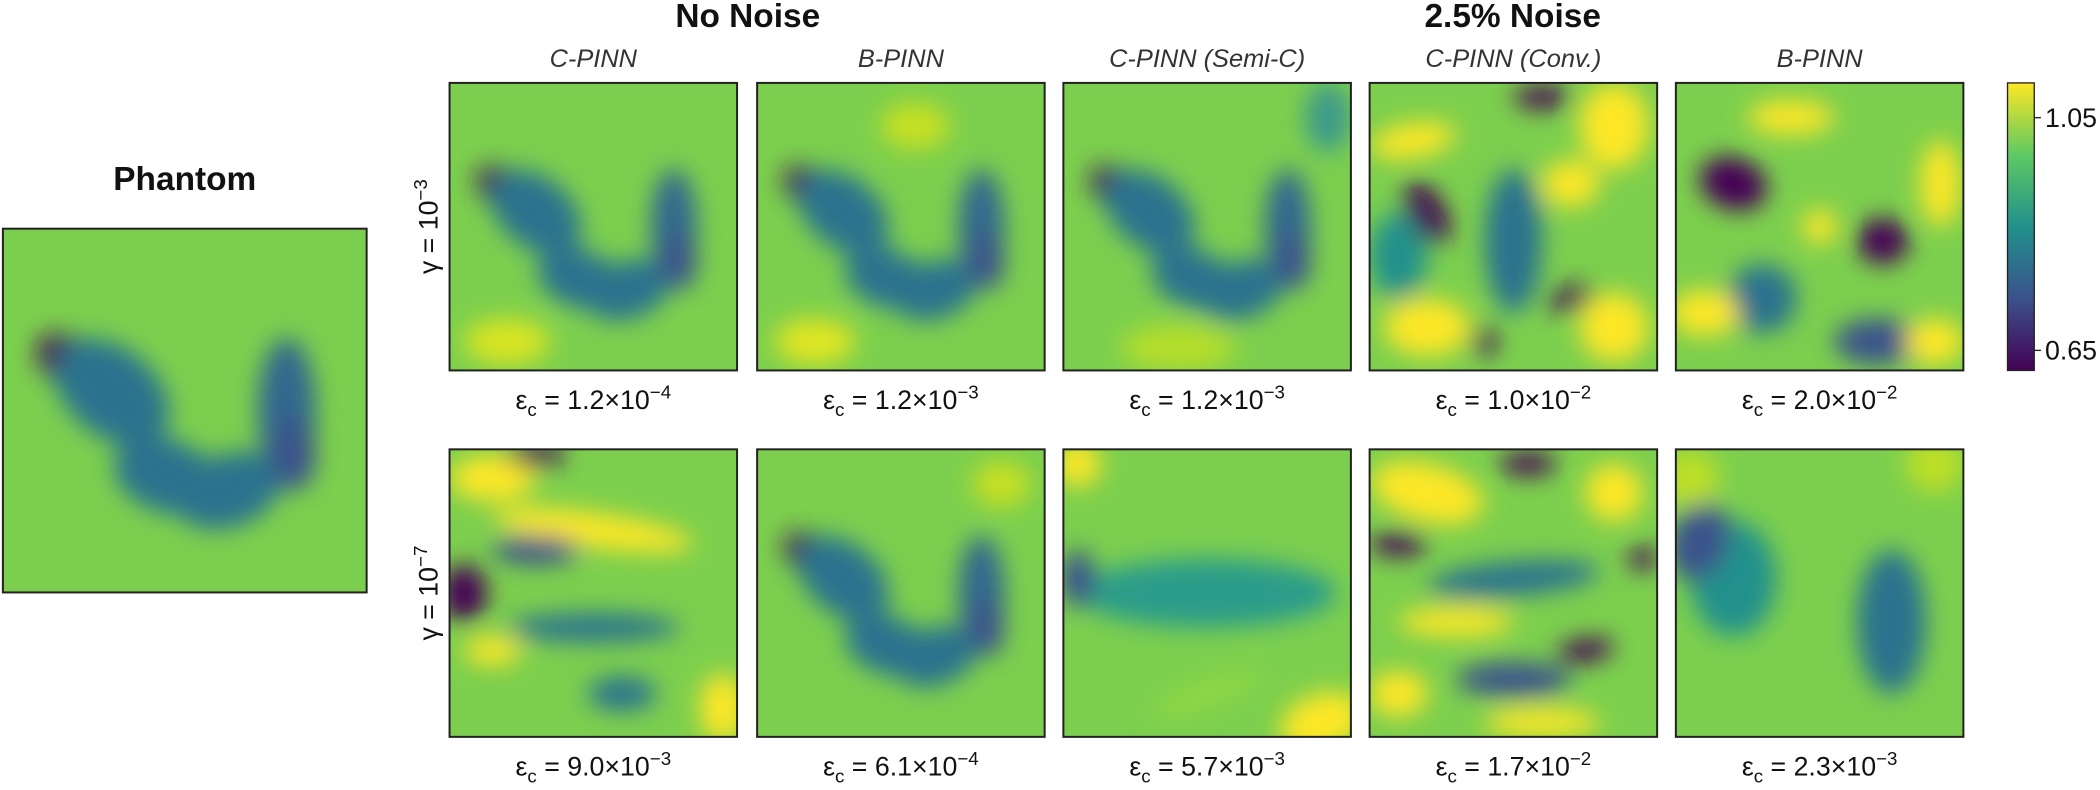 The height and width of the screenshot is (790, 2100). I want to click on error-label: εc = 1.2×10−4, so click(594, 401).